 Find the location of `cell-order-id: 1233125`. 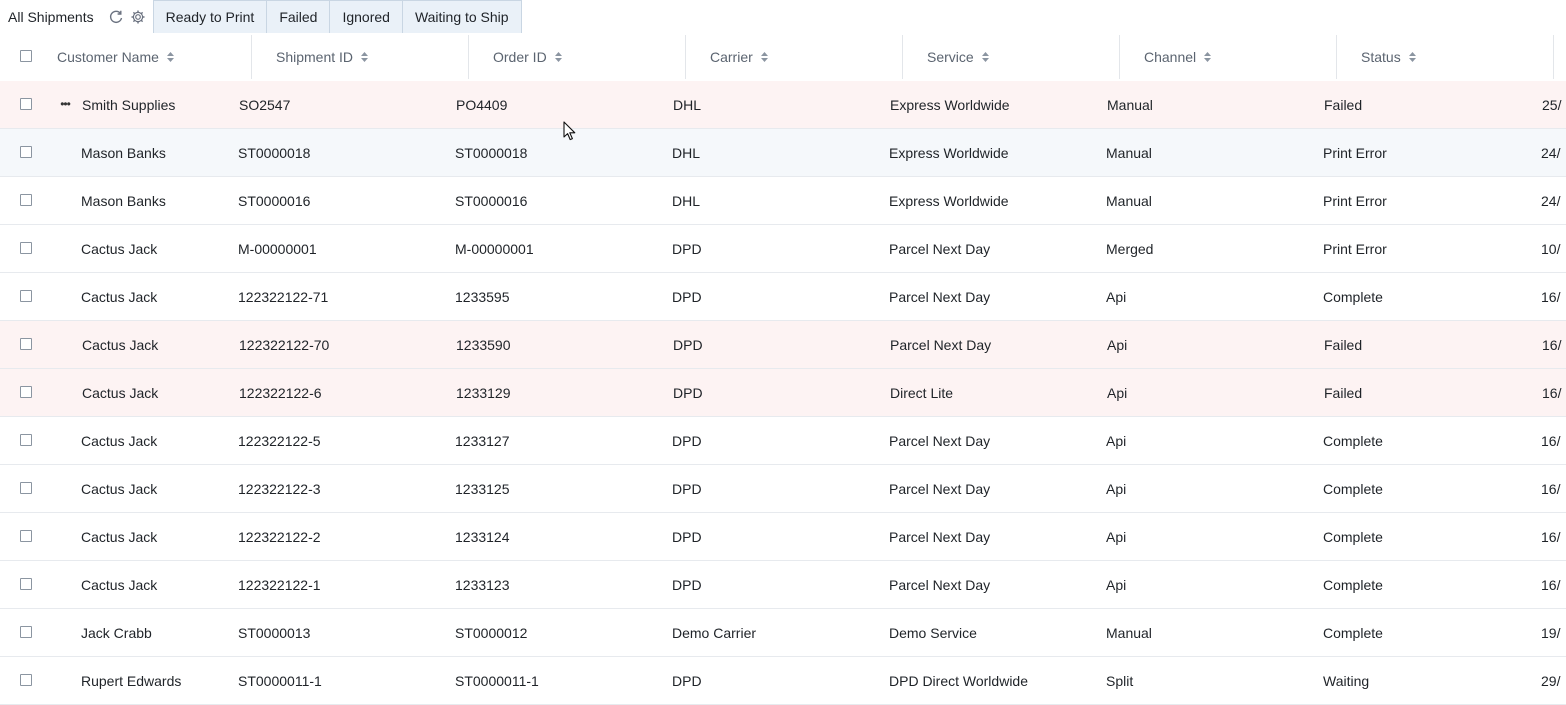

cell-order-id: 1233125 is located at coordinates (482, 488).